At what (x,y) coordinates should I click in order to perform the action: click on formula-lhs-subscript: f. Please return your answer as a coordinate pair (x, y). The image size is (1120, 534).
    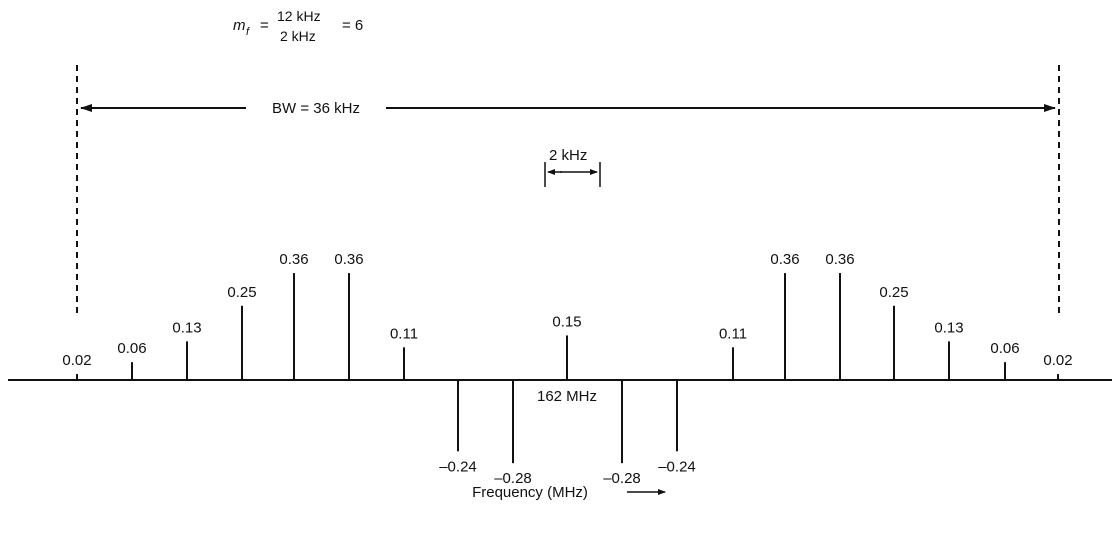
    Looking at the image, I should click on (248, 32).